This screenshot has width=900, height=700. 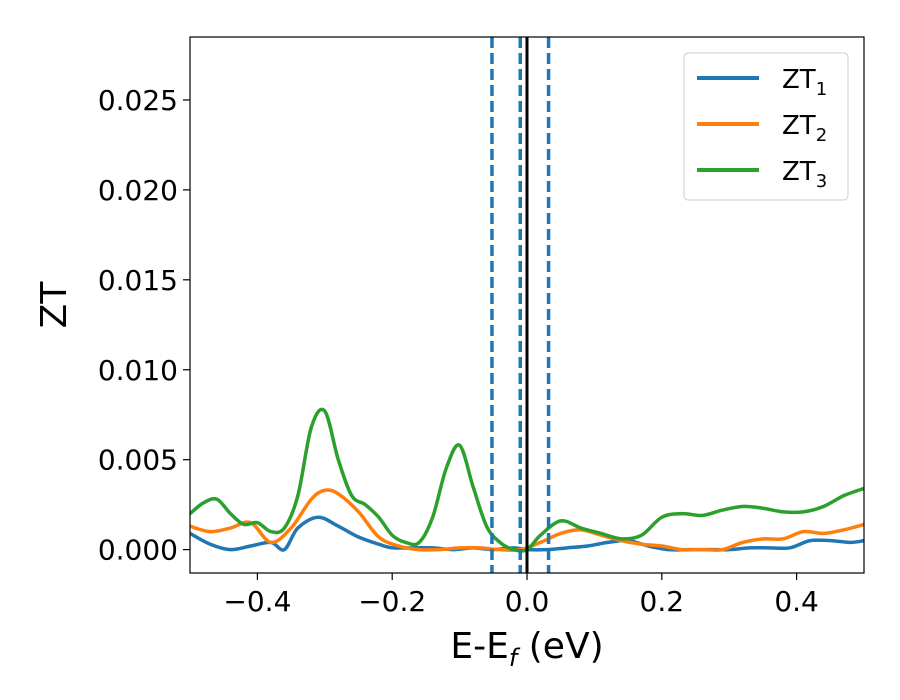 I want to click on y-tick-label: 0.000, so click(x=138, y=550).